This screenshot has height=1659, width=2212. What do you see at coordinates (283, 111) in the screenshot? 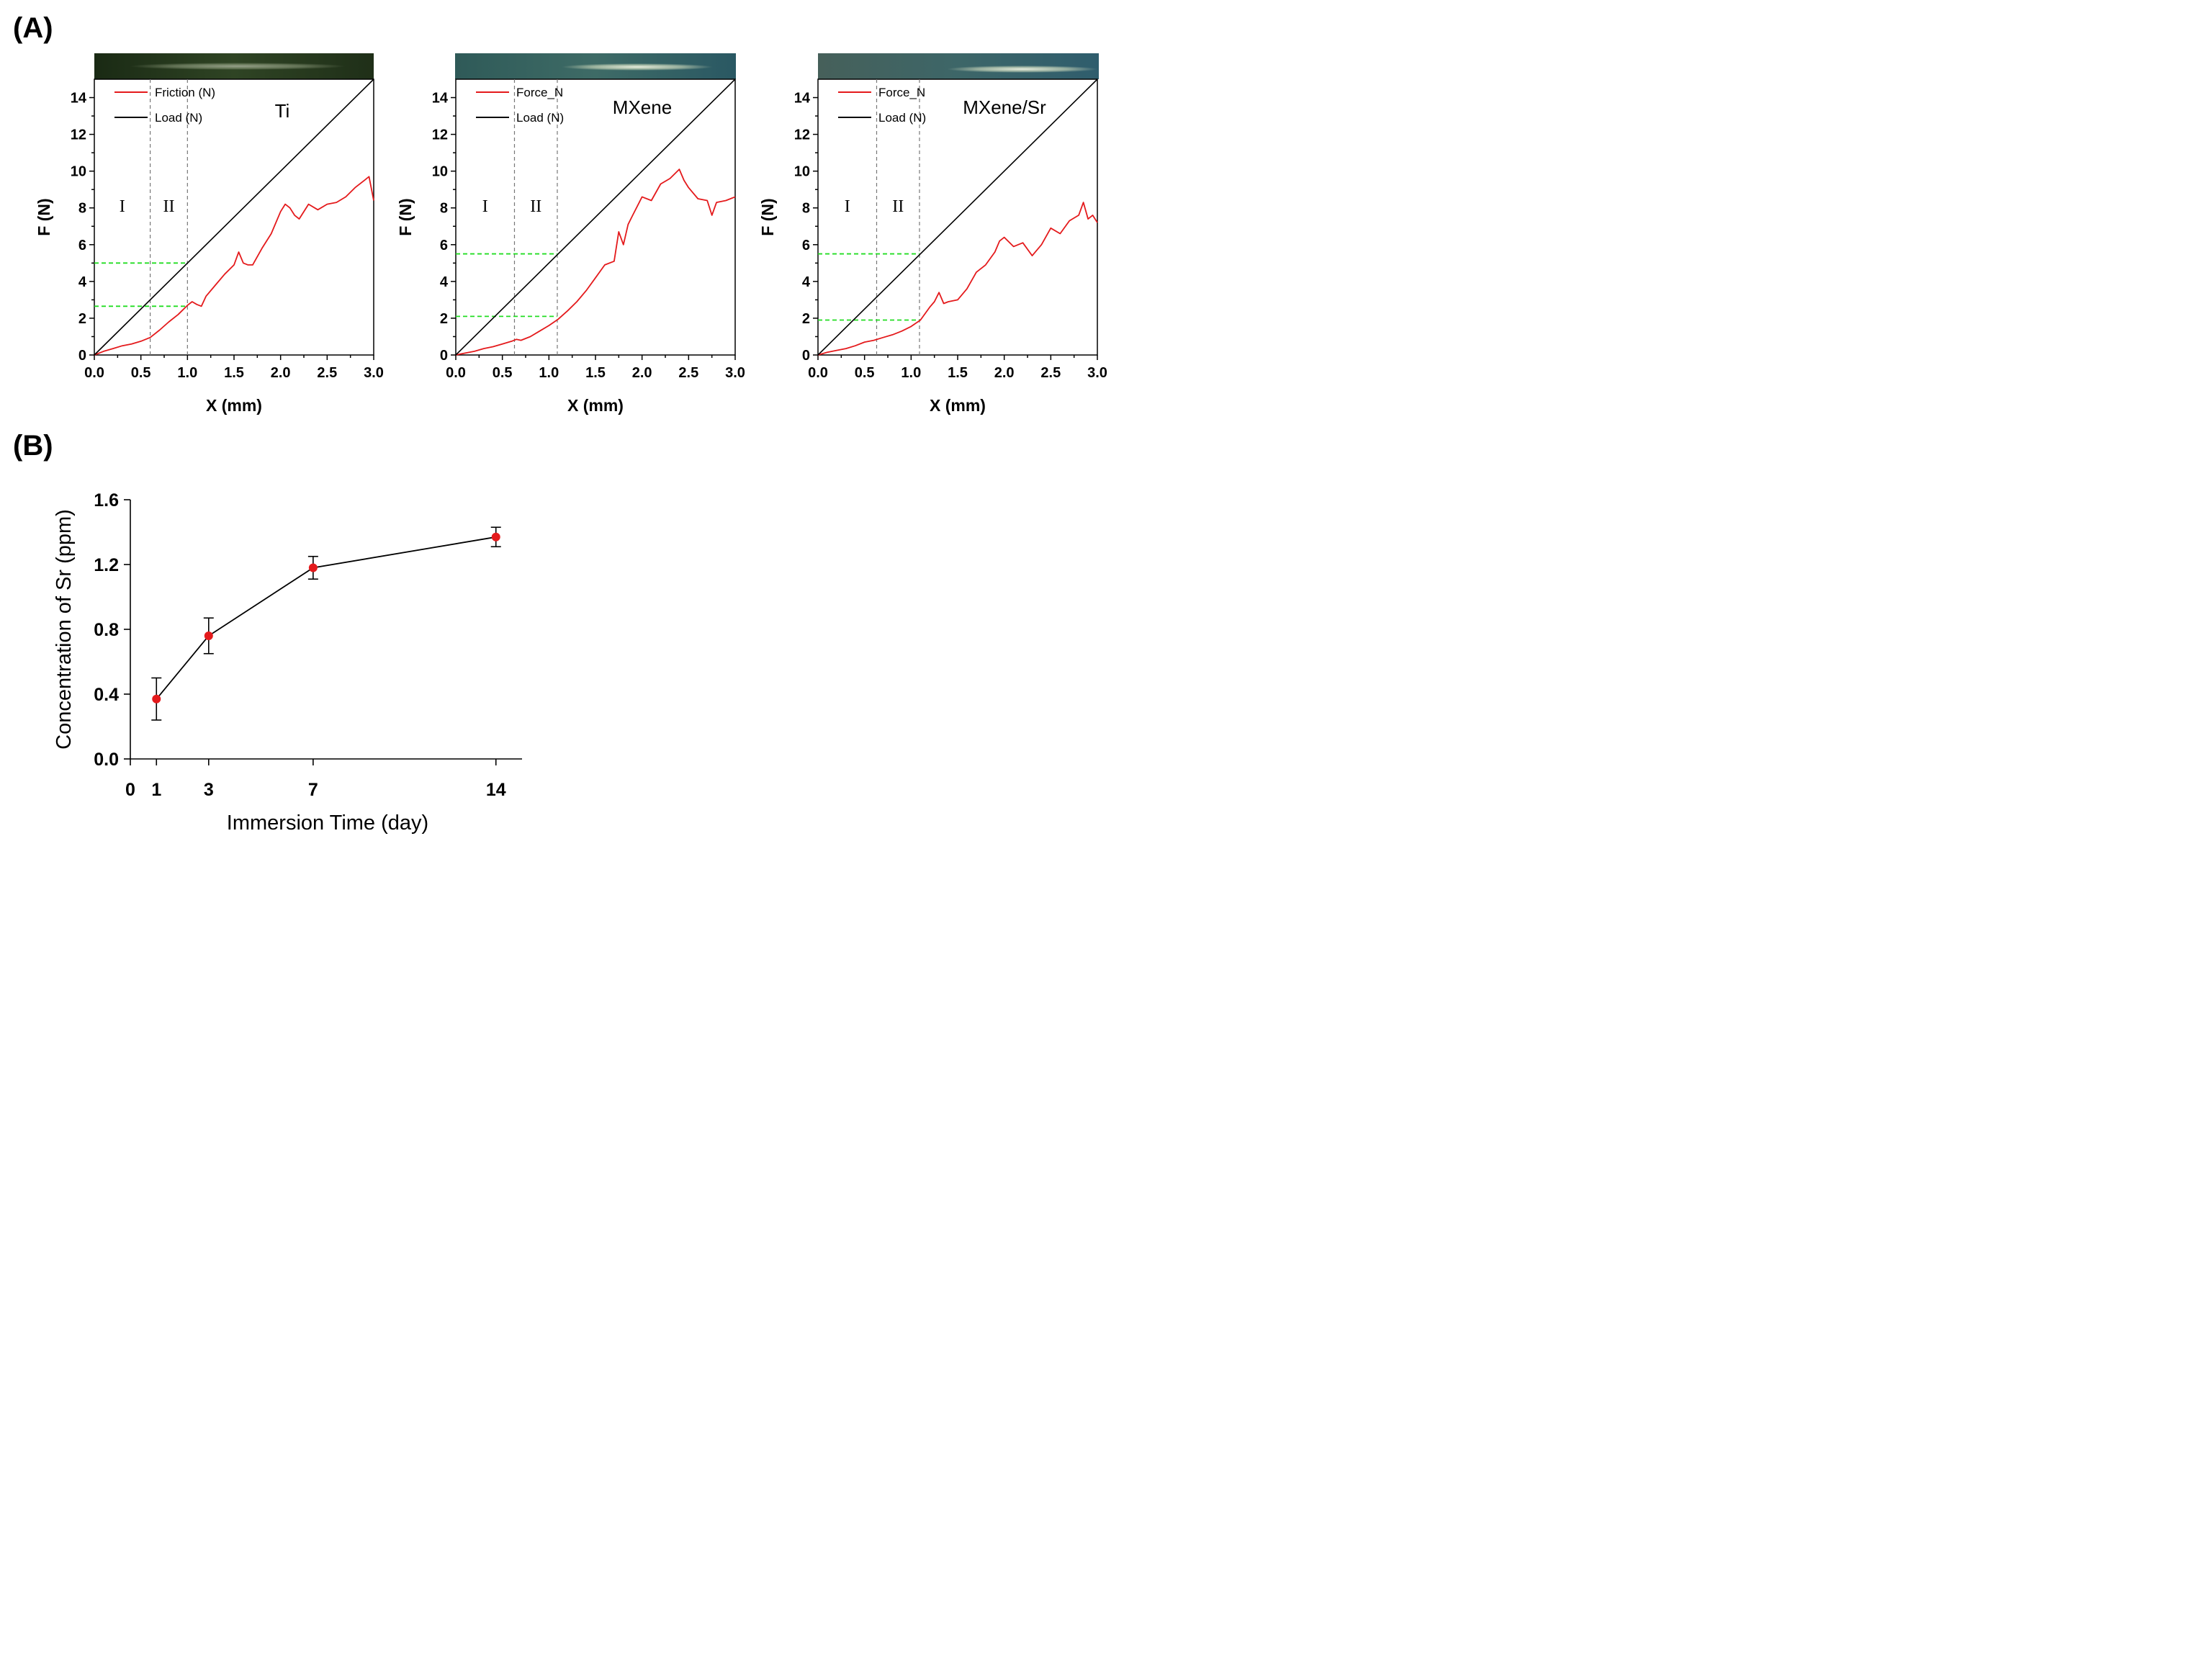
I see `chart-title: Ti` at bounding box center [283, 111].